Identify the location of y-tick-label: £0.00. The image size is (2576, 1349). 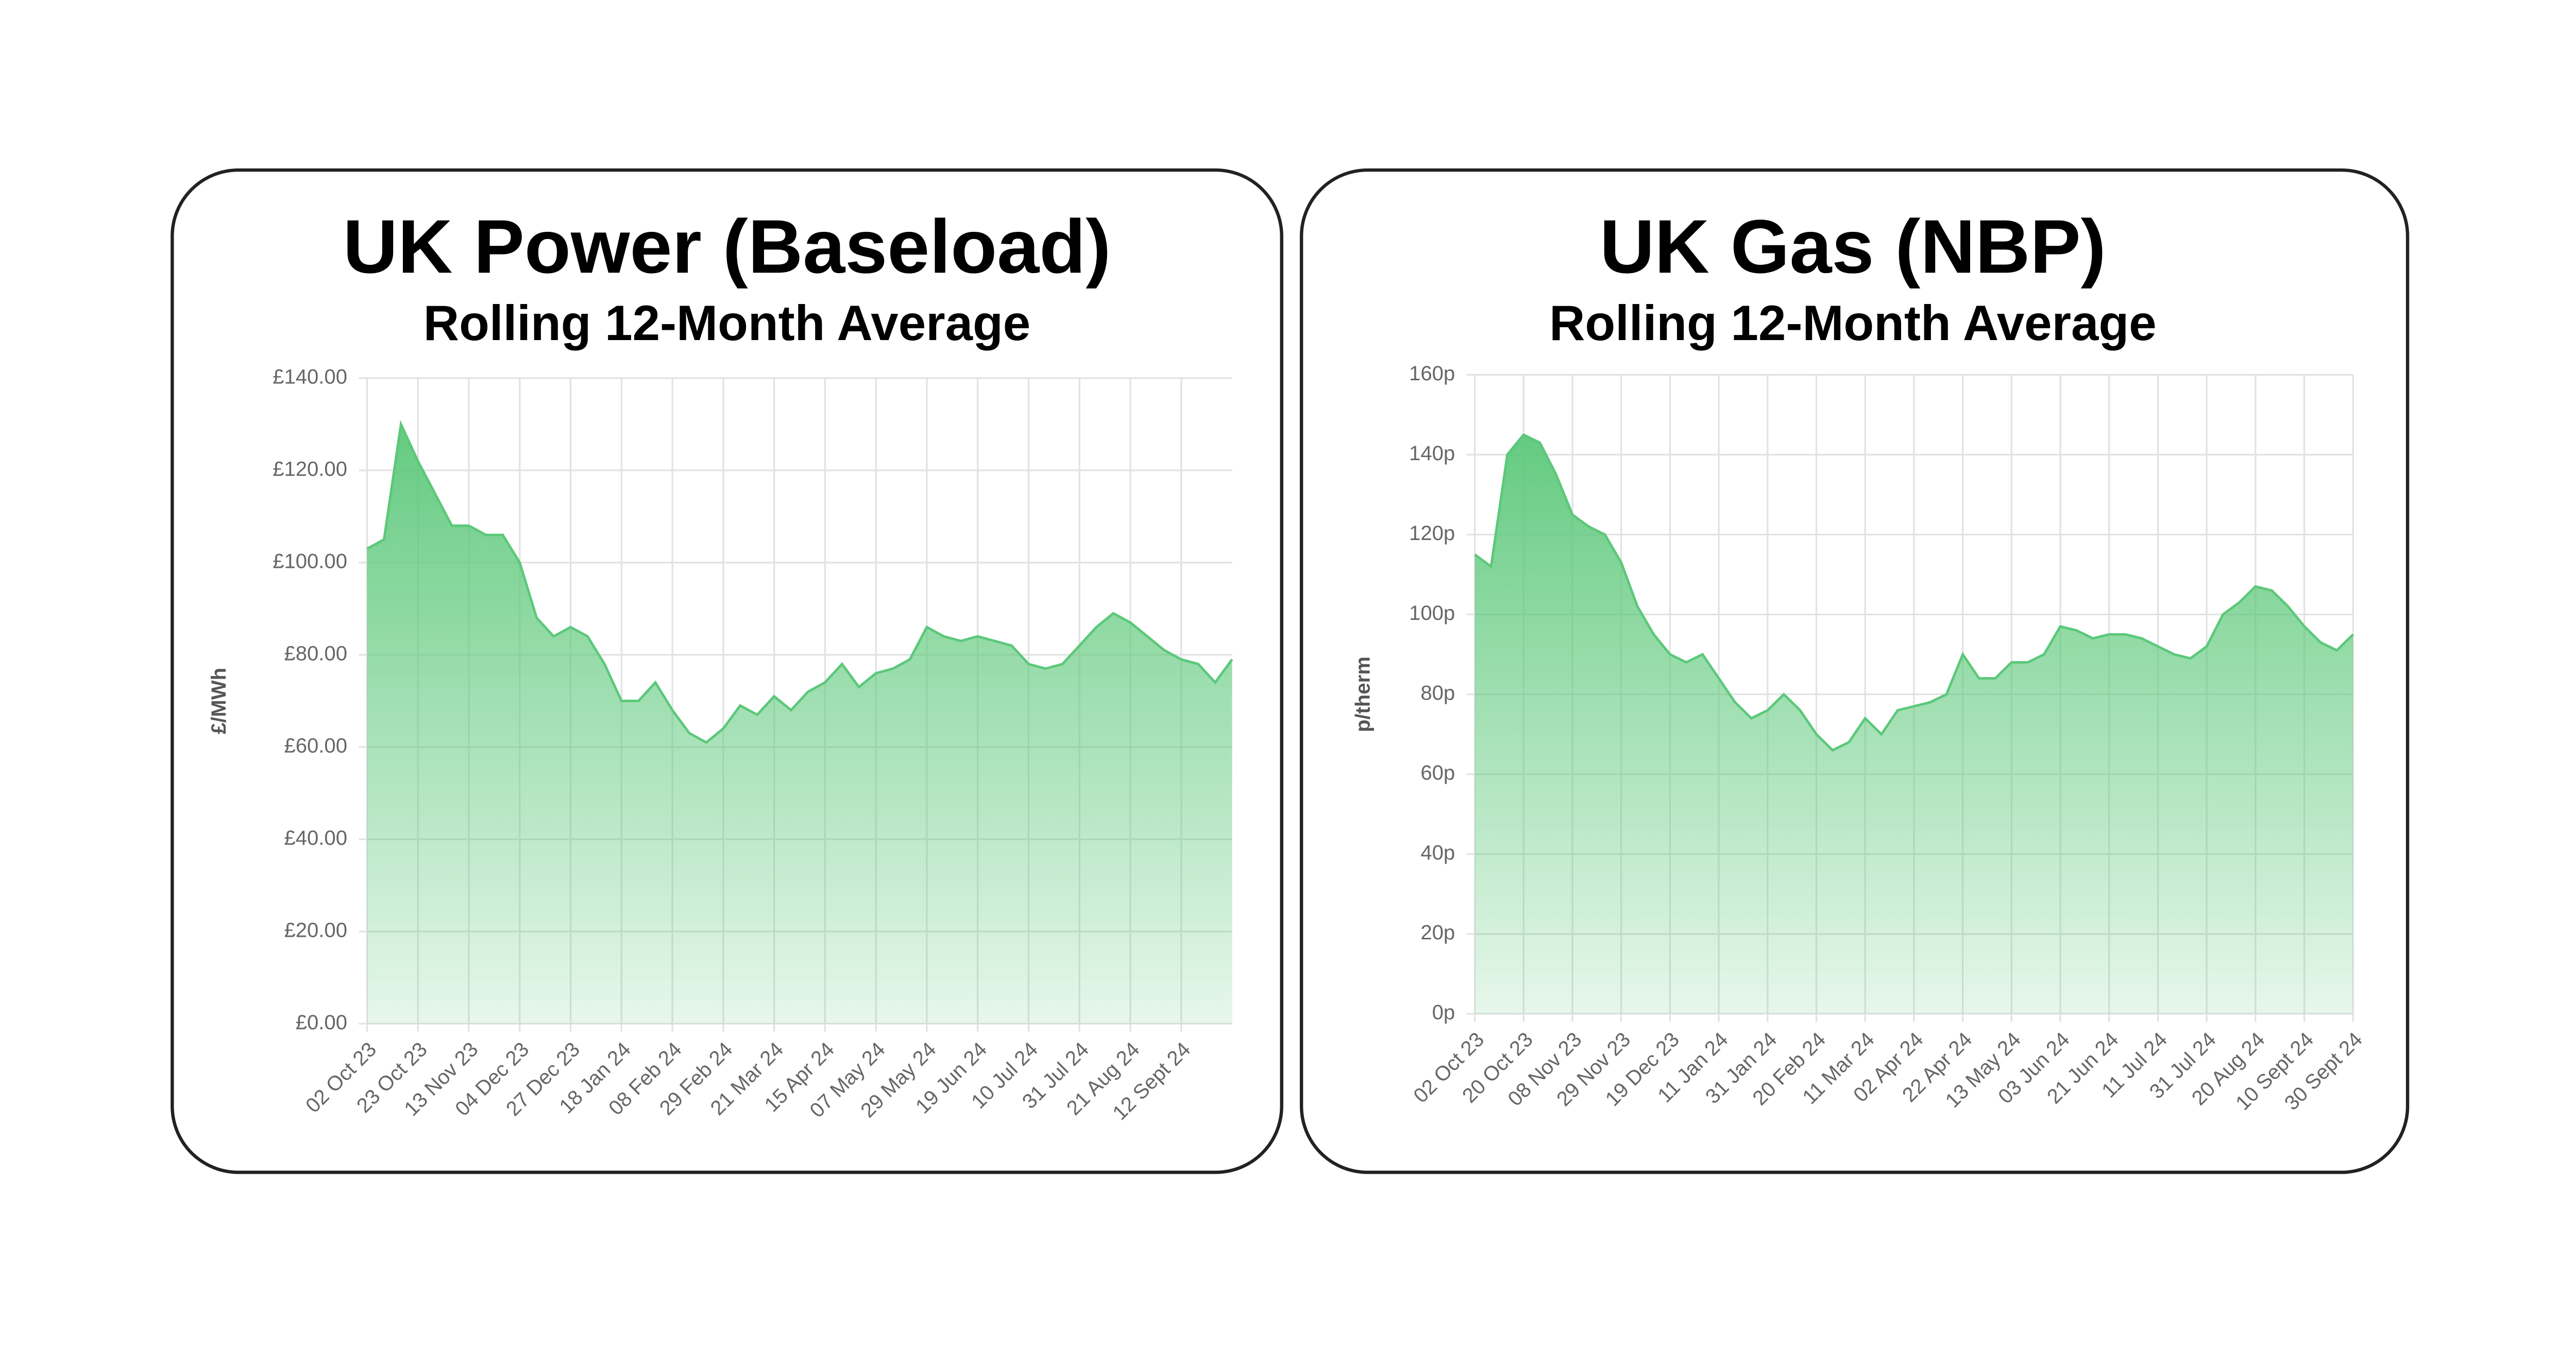
(321, 1022).